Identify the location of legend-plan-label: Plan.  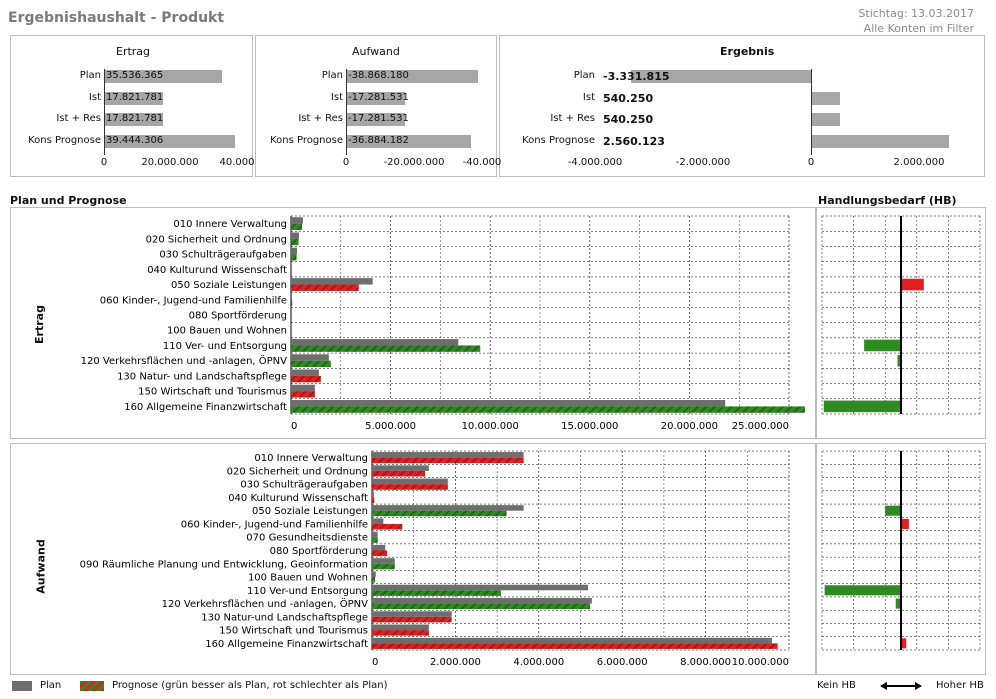
(51, 685).